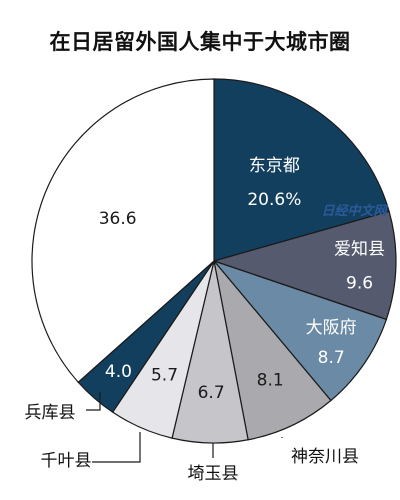 The width and height of the screenshot is (400, 500). Describe the element at coordinates (213, 474) in the screenshot. I see `slice-name-label: 埼玉县` at that location.